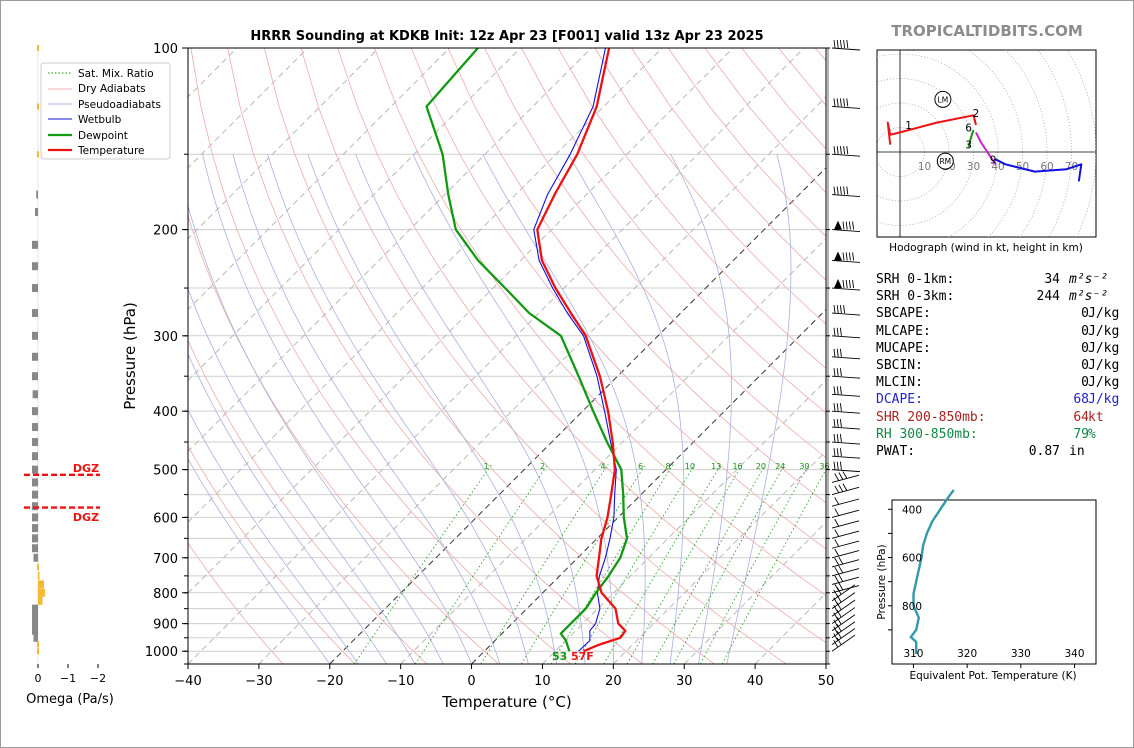 The height and width of the screenshot is (748, 1134). I want to click on x-tick-label: −10, so click(400, 681).